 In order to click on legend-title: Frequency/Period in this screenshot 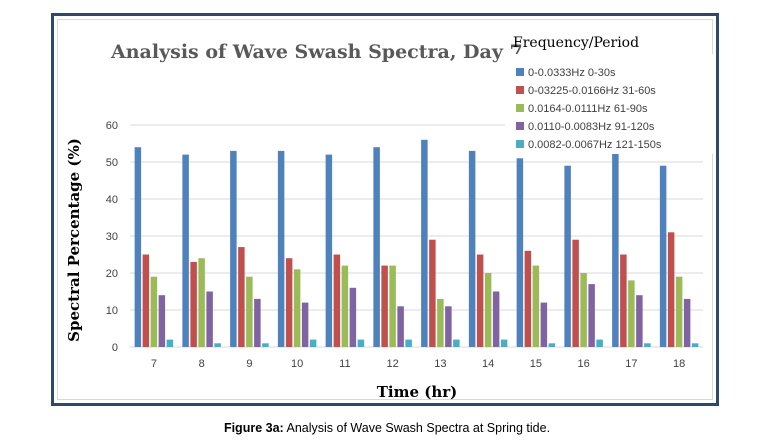, I will do `click(576, 43)`.